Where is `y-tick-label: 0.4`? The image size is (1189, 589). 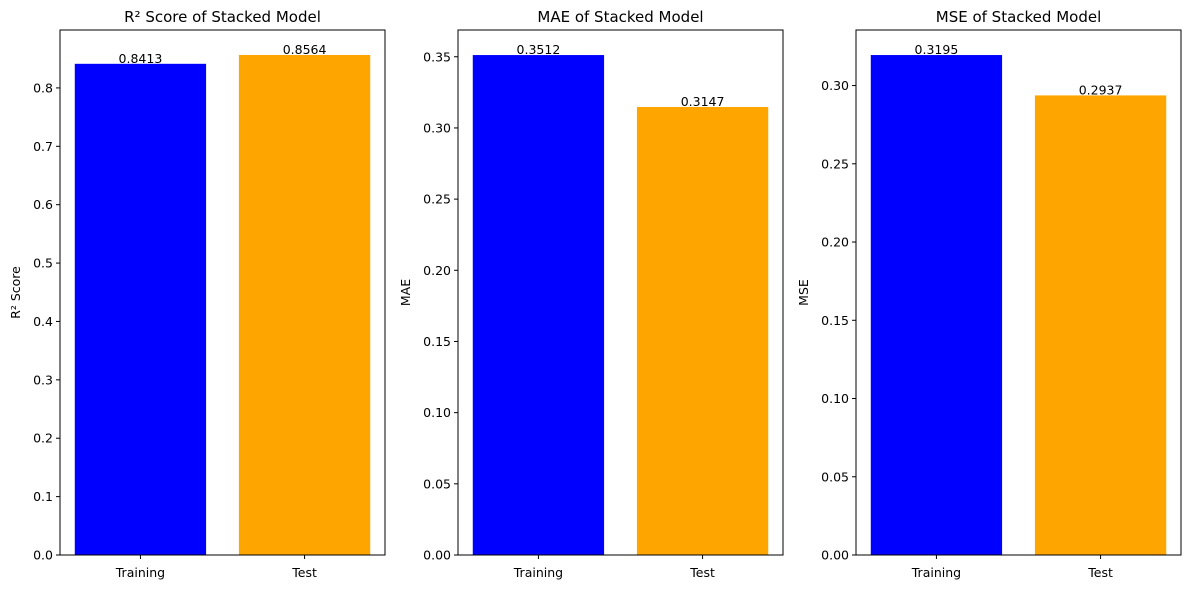
y-tick-label: 0.4 is located at coordinates (43, 321).